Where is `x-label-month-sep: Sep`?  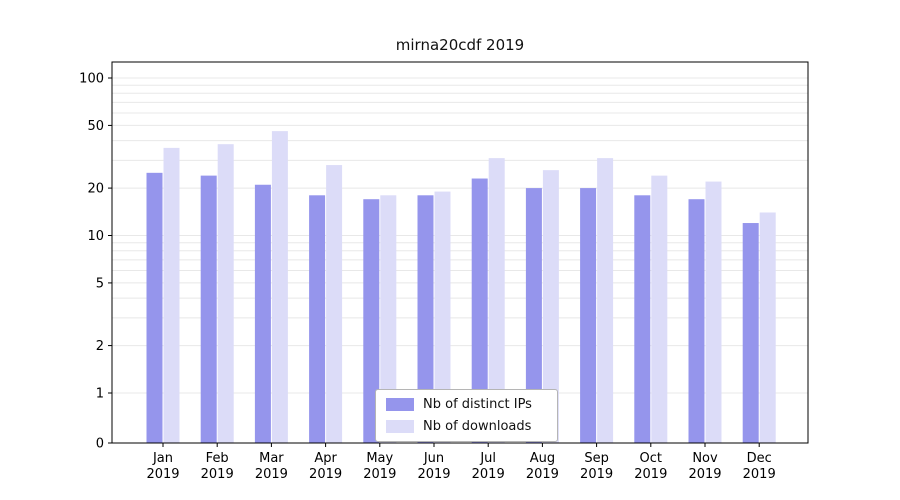 x-label-month-sep: Sep is located at coordinates (596, 458).